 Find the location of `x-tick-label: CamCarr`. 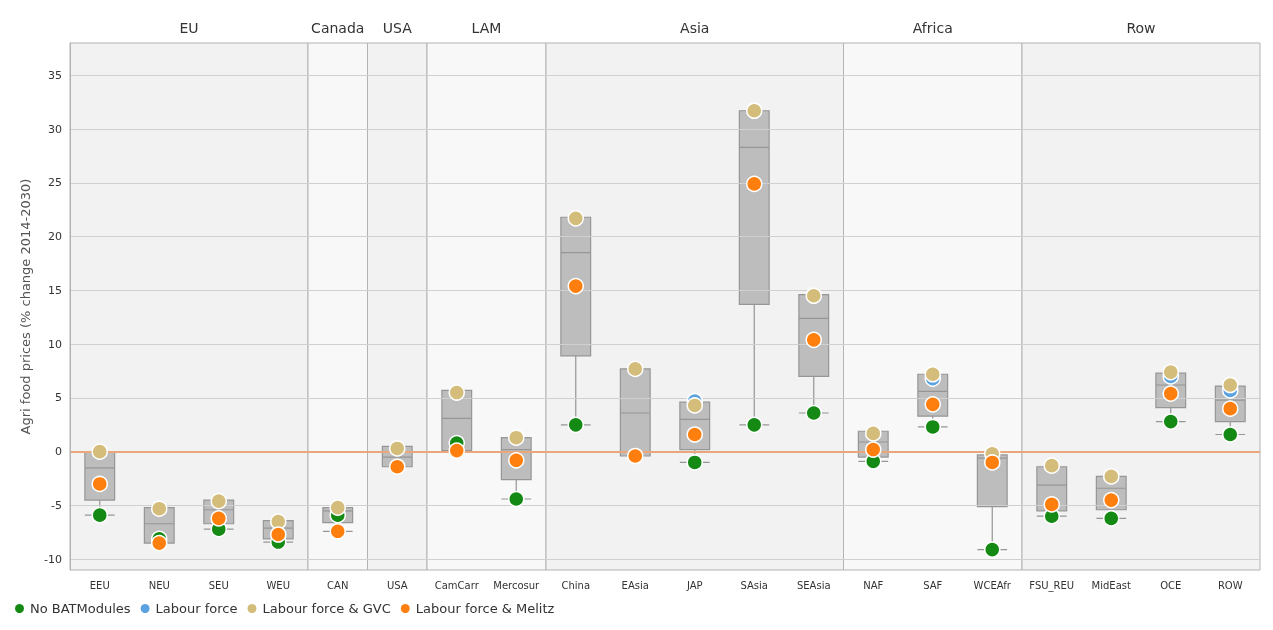

x-tick-label: CamCarr is located at coordinates (457, 585).